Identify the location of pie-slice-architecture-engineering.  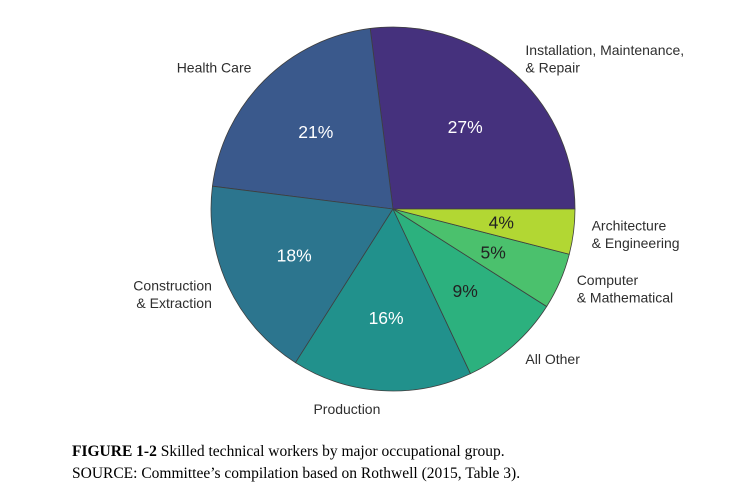
(484, 231).